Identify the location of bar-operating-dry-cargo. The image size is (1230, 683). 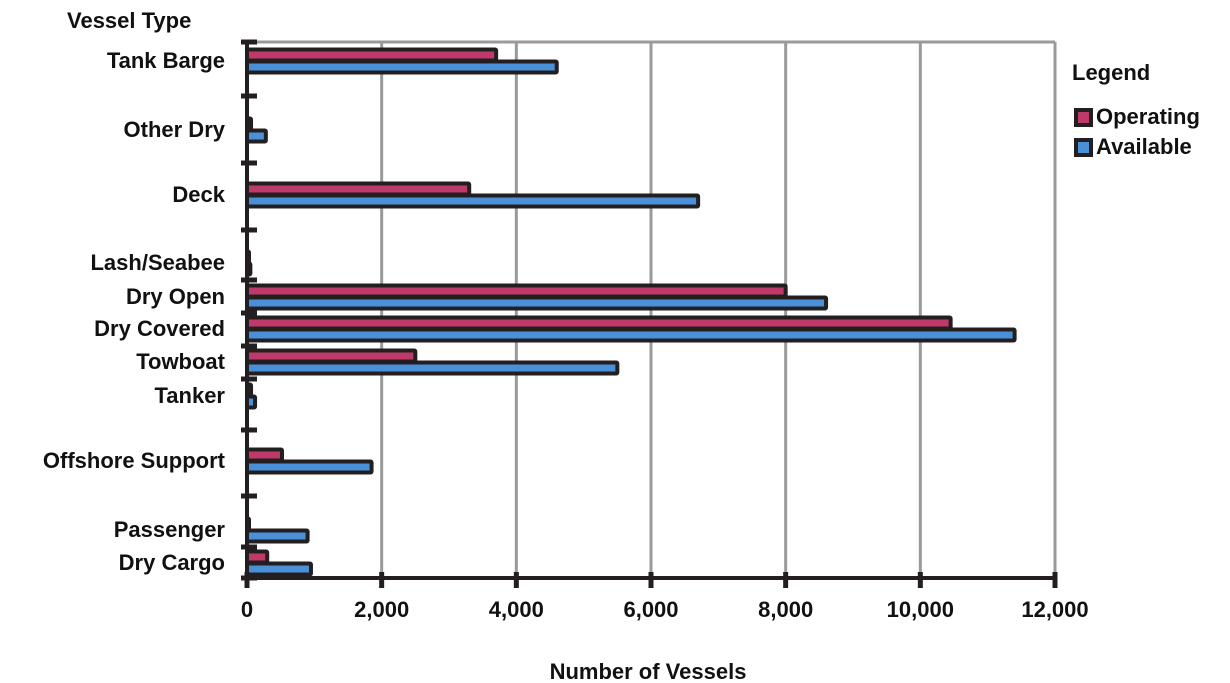
(257, 557).